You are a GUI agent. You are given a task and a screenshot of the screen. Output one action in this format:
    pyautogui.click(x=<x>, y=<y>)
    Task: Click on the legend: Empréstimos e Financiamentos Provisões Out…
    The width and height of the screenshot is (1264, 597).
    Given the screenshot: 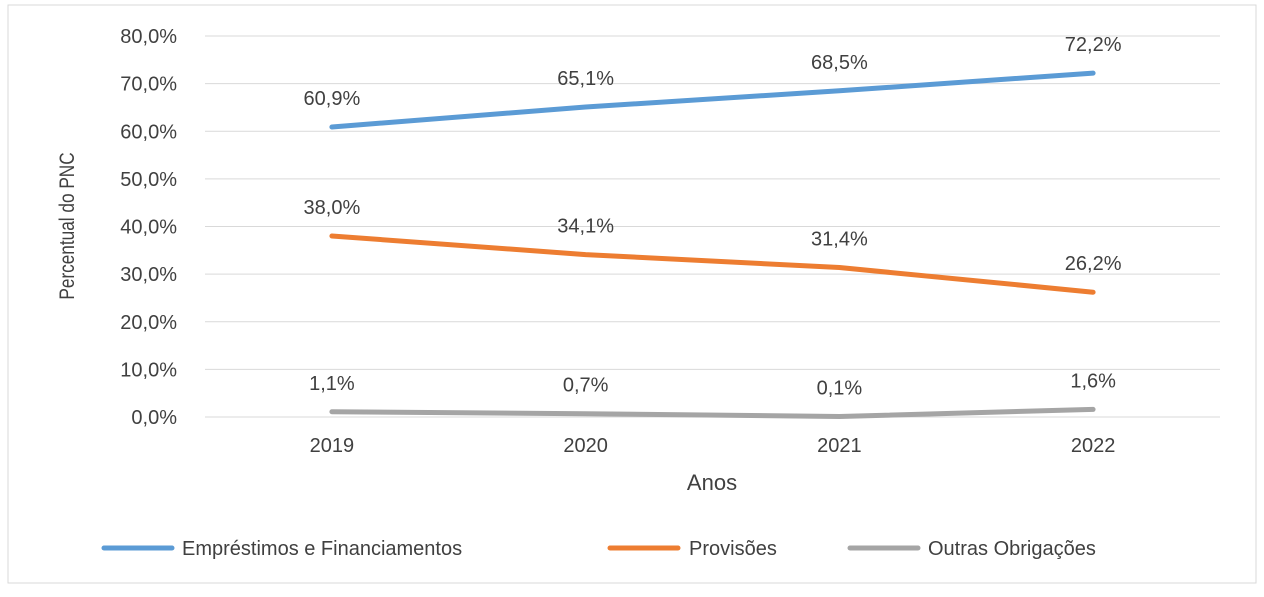 What is the action you would take?
    pyautogui.click(x=598, y=549)
    